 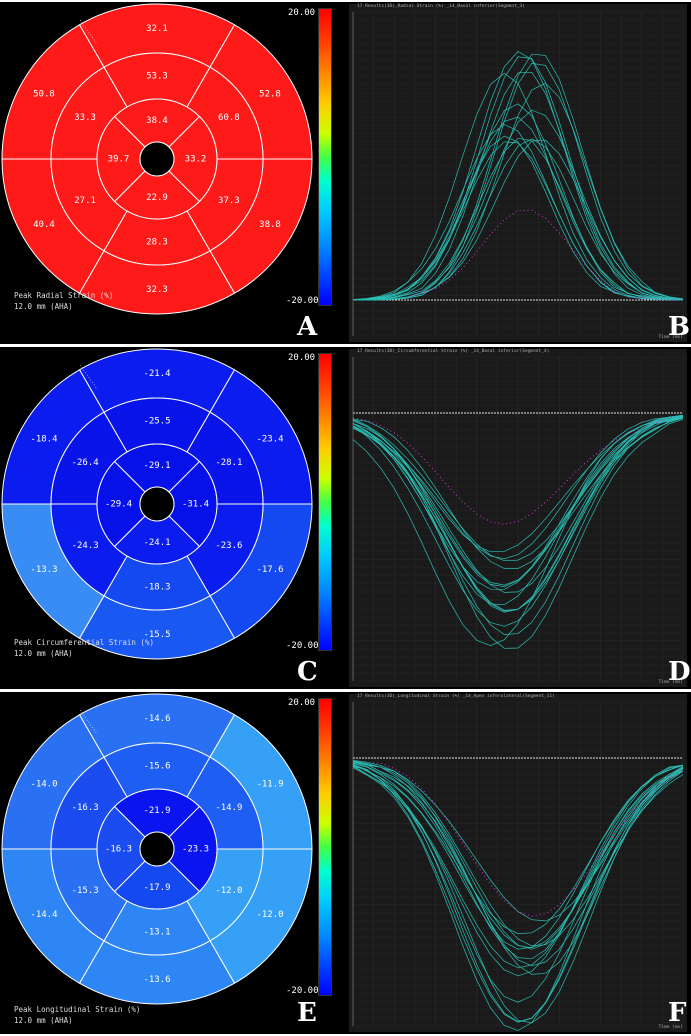 What do you see at coordinates (157, 290) in the screenshot?
I see `segment-value-outer-4: 32.3` at bounding box center [157, 290].